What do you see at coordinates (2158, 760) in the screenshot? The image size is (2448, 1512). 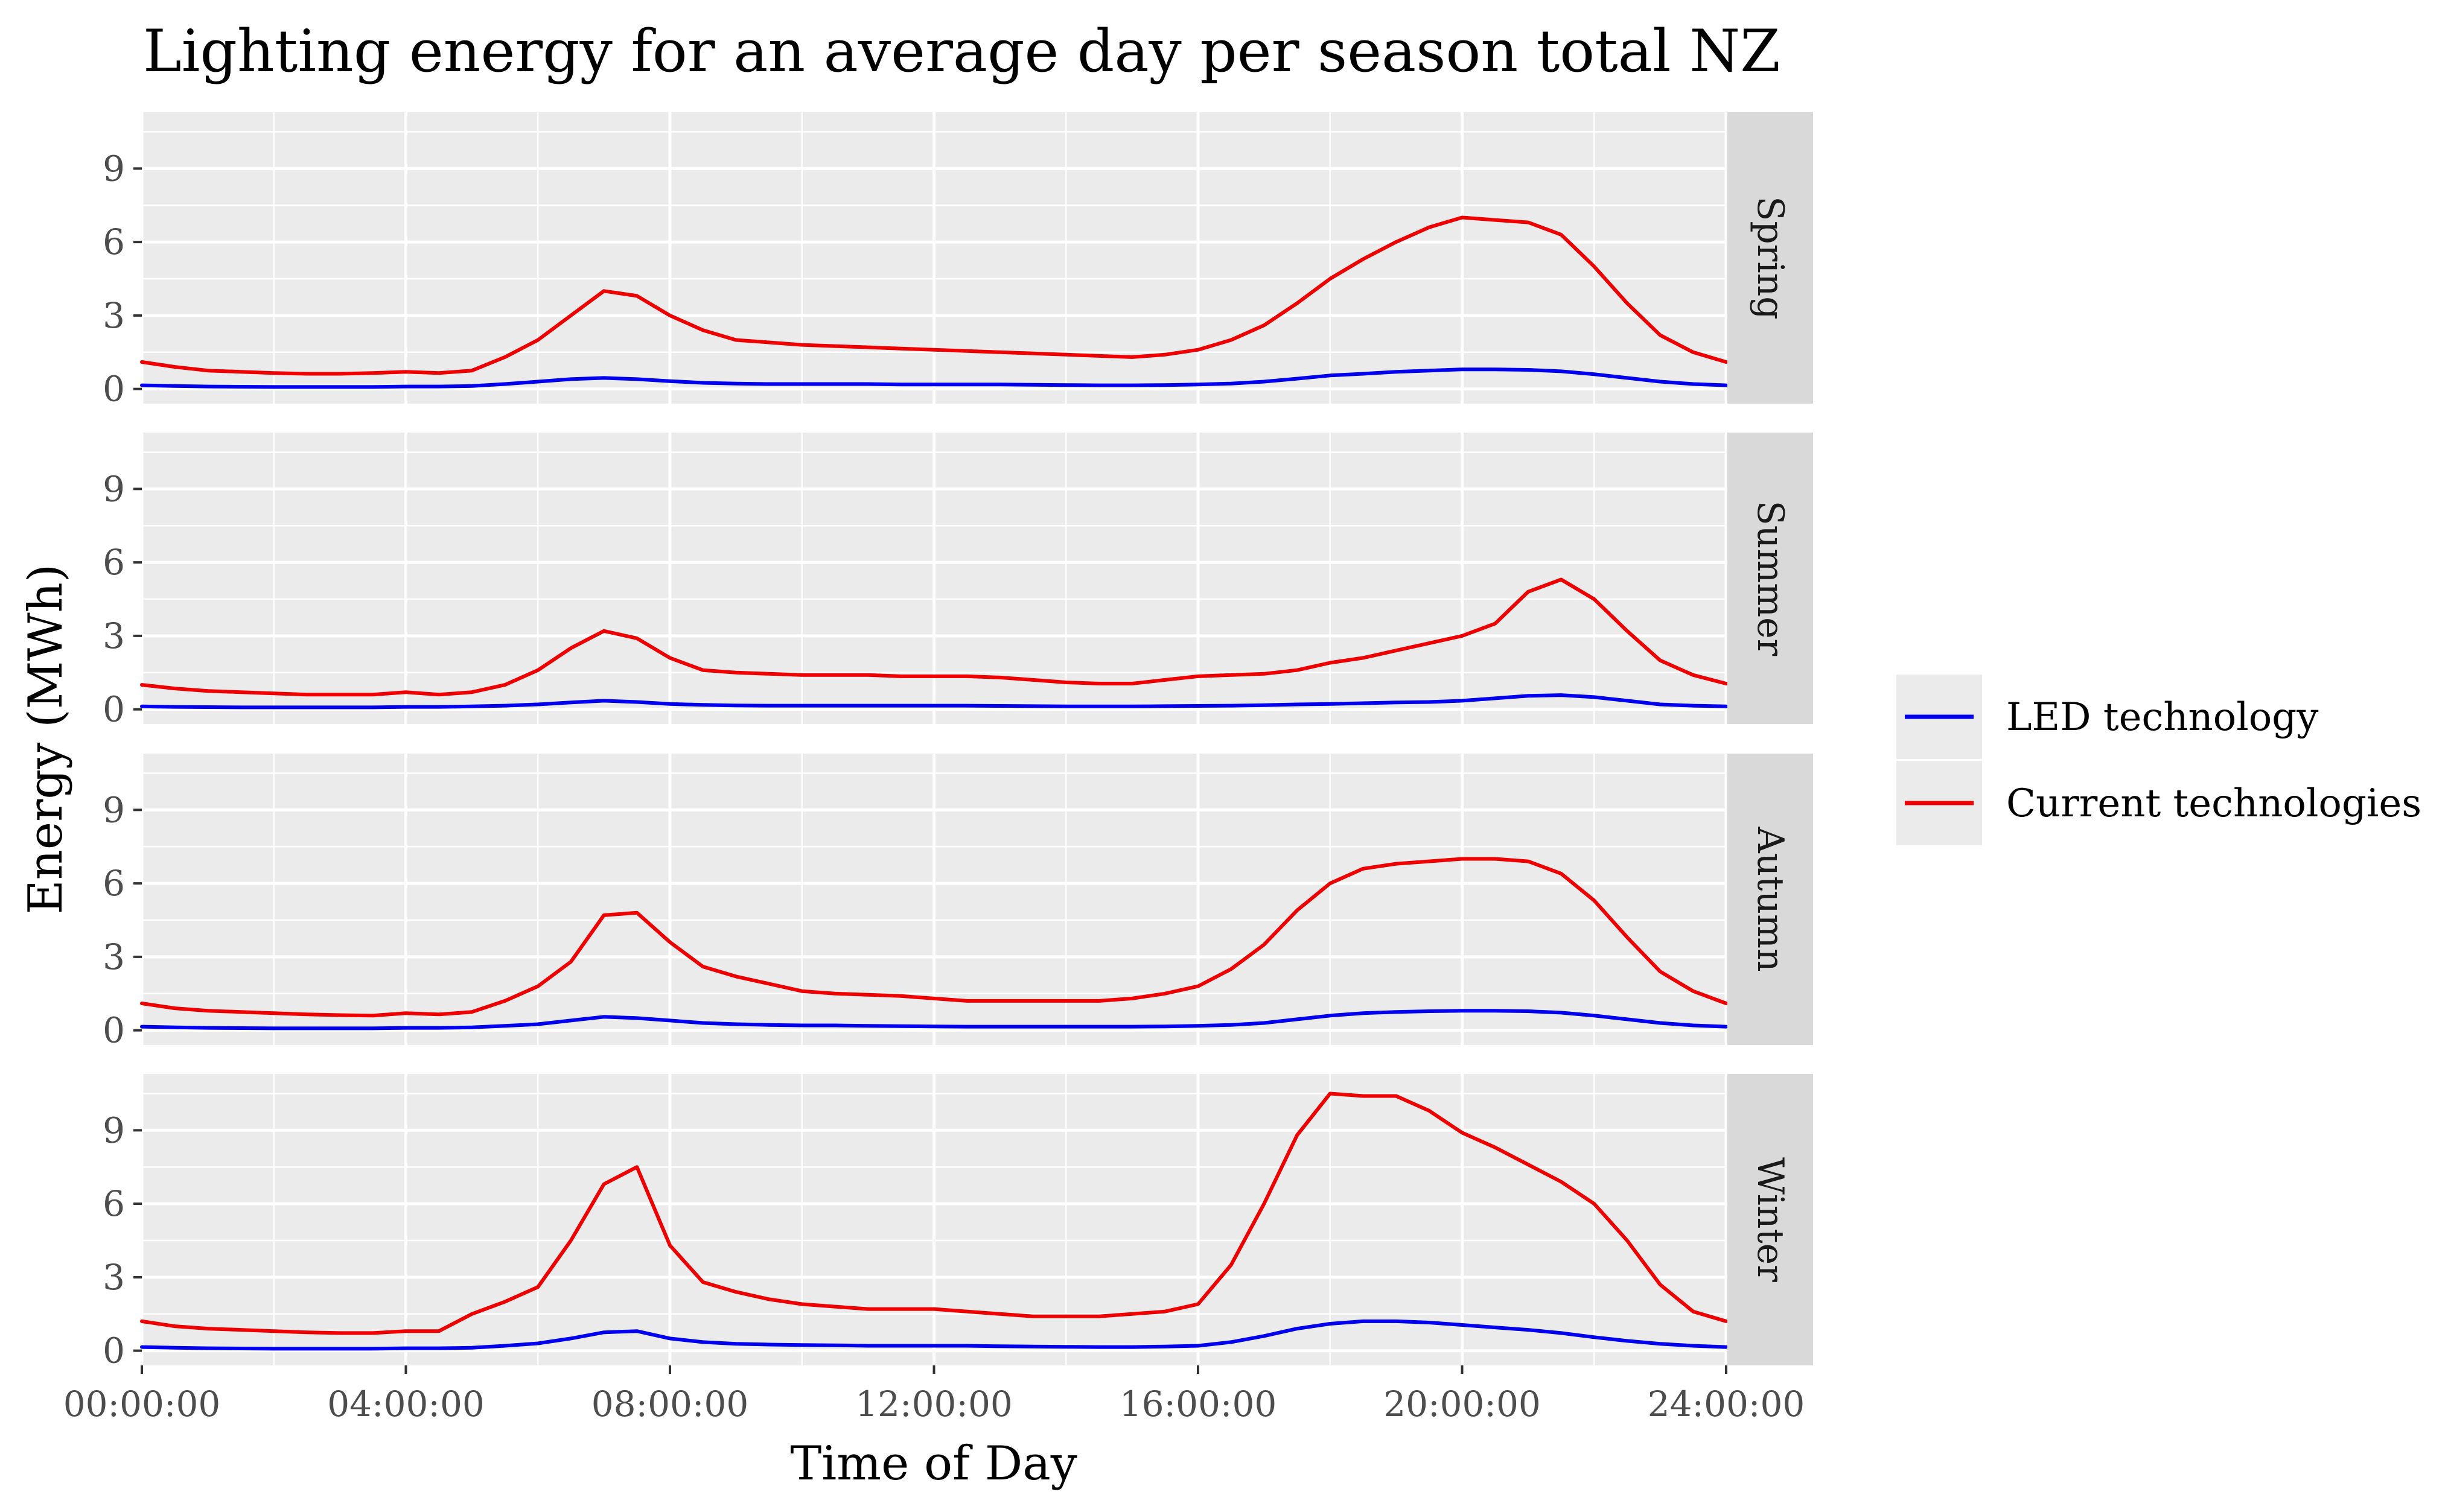 I see `legend: LED technology Current technologies` at bounding box center [2158, 760].